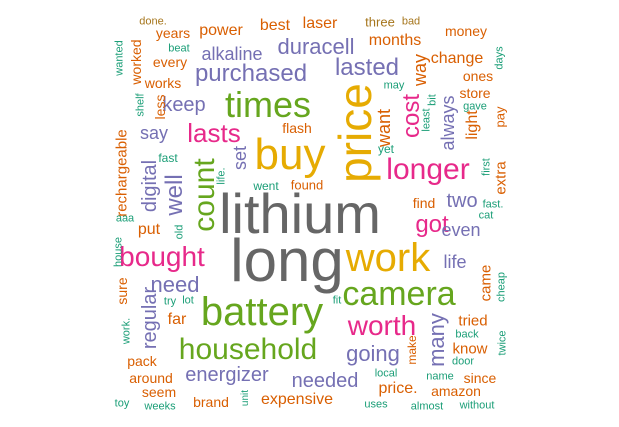 The image size is (619, 427). Describe the element at coordinates (275, 25) in the screenshot. I see `word-best: best` at that location.